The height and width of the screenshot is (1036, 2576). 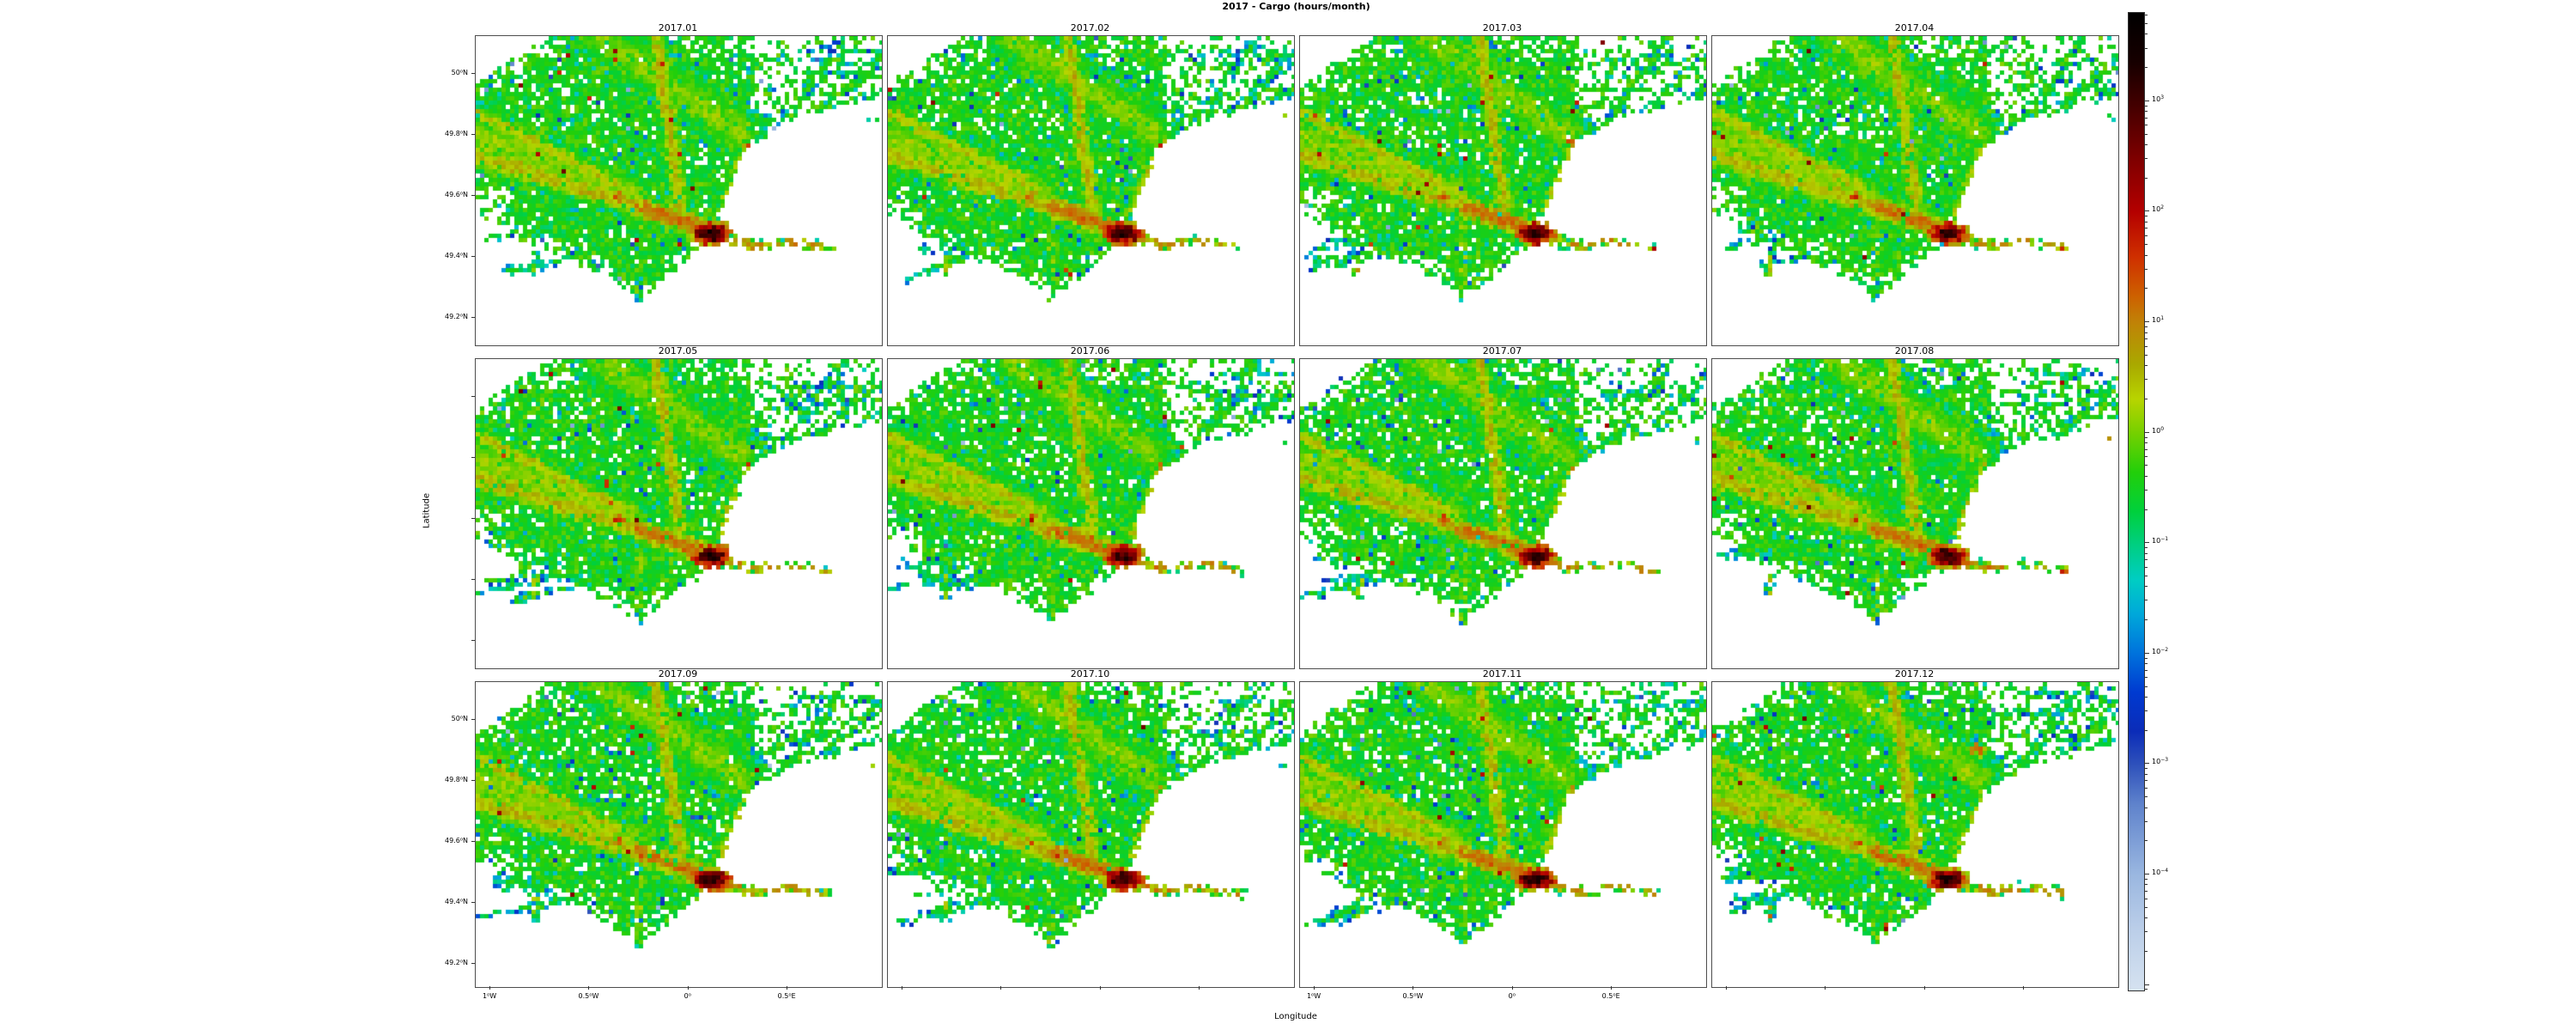 What do you see at coordinates (1090, 28) in the screenshot?
I see `subplot-title-2017-02: 2017.02` at bounding box center [1090, 28].